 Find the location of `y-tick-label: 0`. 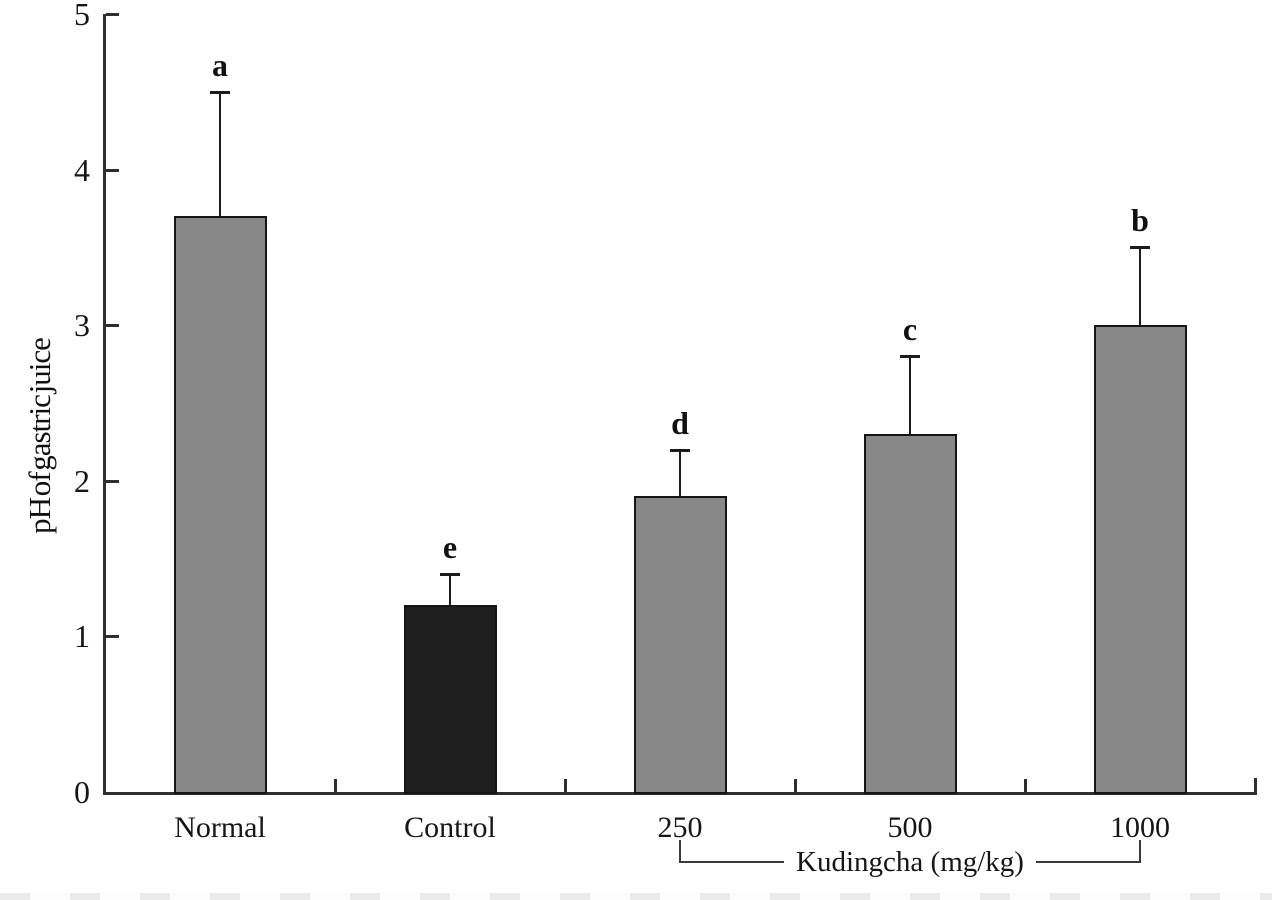

y-tick-label: 0 is located at coordinates (82, 792).